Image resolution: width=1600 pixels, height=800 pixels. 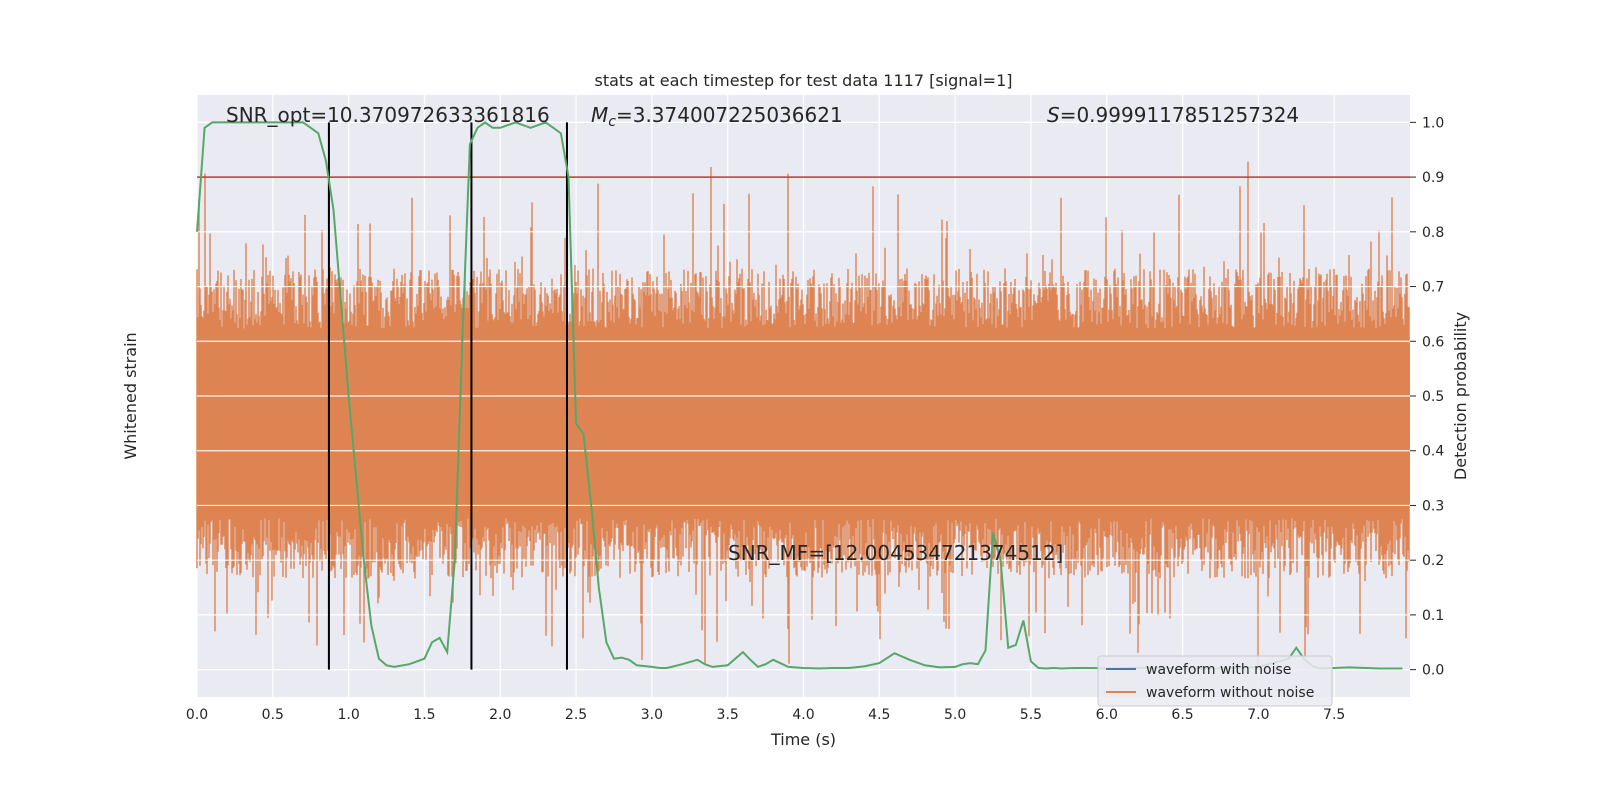 What do you see at coordinates (1433, 123) in the screenshot?
I see `y-tick-label: 1.0` at bounding box center [1433, 123].